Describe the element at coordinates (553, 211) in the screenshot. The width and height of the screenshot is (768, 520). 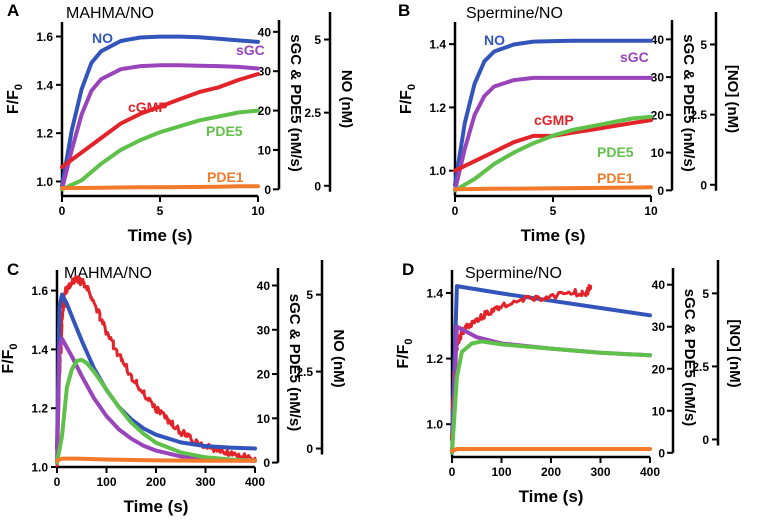
I see `x-tick-label: 5` at that location.